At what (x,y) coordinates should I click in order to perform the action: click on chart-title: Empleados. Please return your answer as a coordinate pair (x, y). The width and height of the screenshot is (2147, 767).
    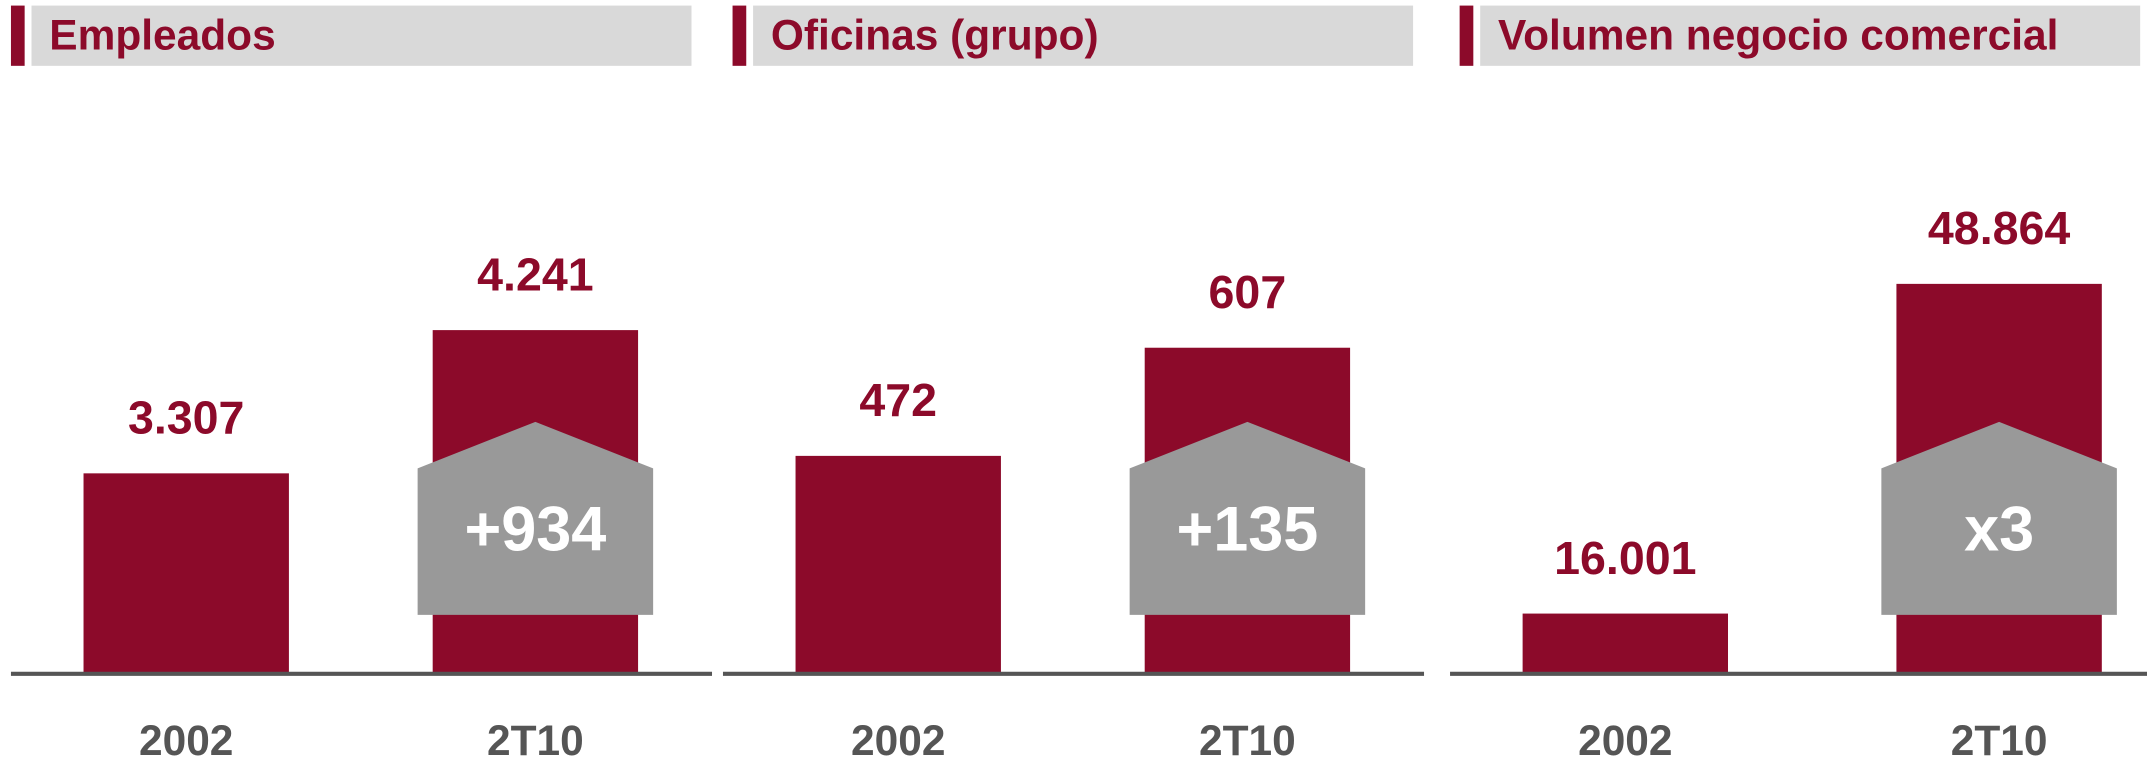
    Looking at the image, I should click on (162, 35).